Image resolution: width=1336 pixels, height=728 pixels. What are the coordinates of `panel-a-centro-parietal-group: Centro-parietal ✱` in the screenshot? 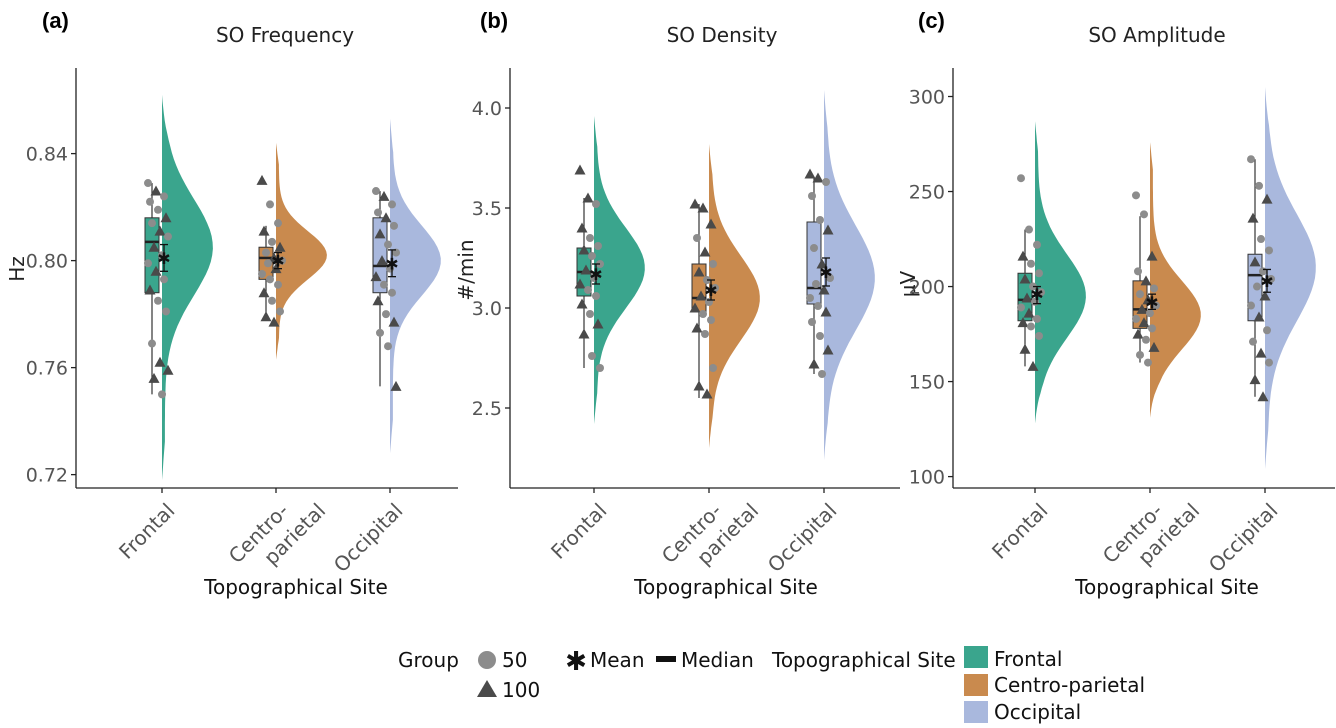 It's located at (277, 356).